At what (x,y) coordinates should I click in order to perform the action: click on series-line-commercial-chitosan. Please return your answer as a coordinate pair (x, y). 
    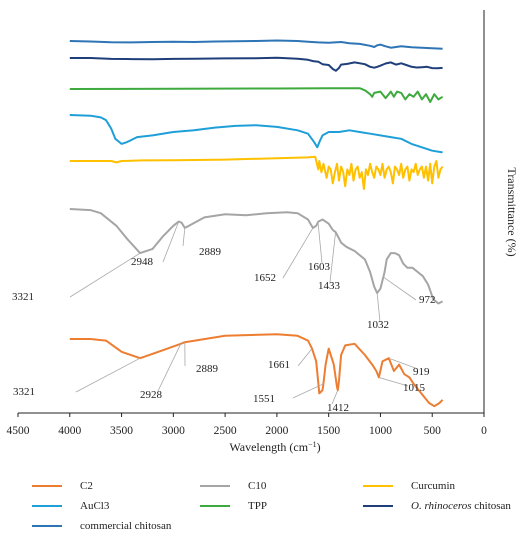
    Looking at the image, I should click on (256, 45).